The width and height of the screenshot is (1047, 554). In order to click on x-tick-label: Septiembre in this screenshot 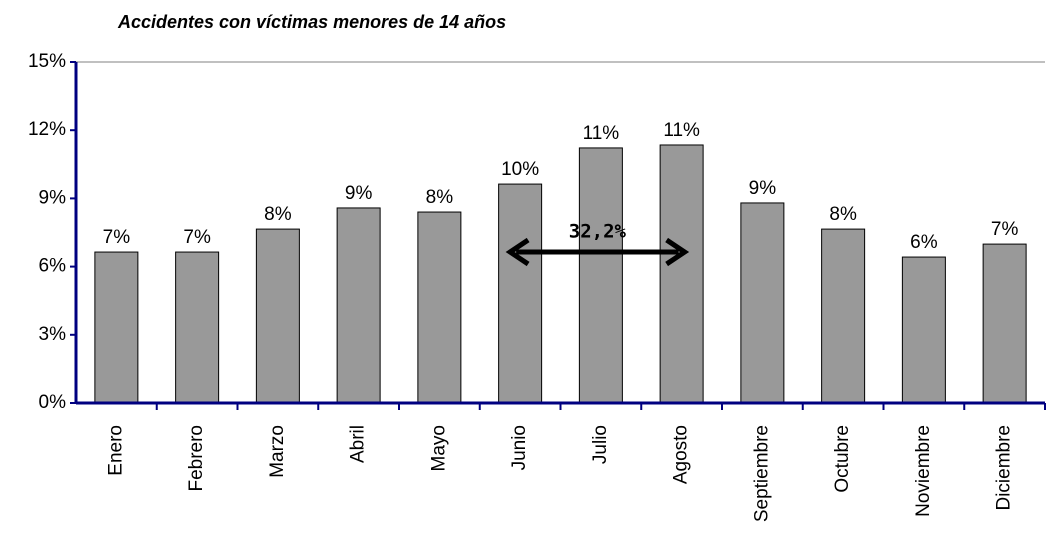, I will do `click(761, 473)`.